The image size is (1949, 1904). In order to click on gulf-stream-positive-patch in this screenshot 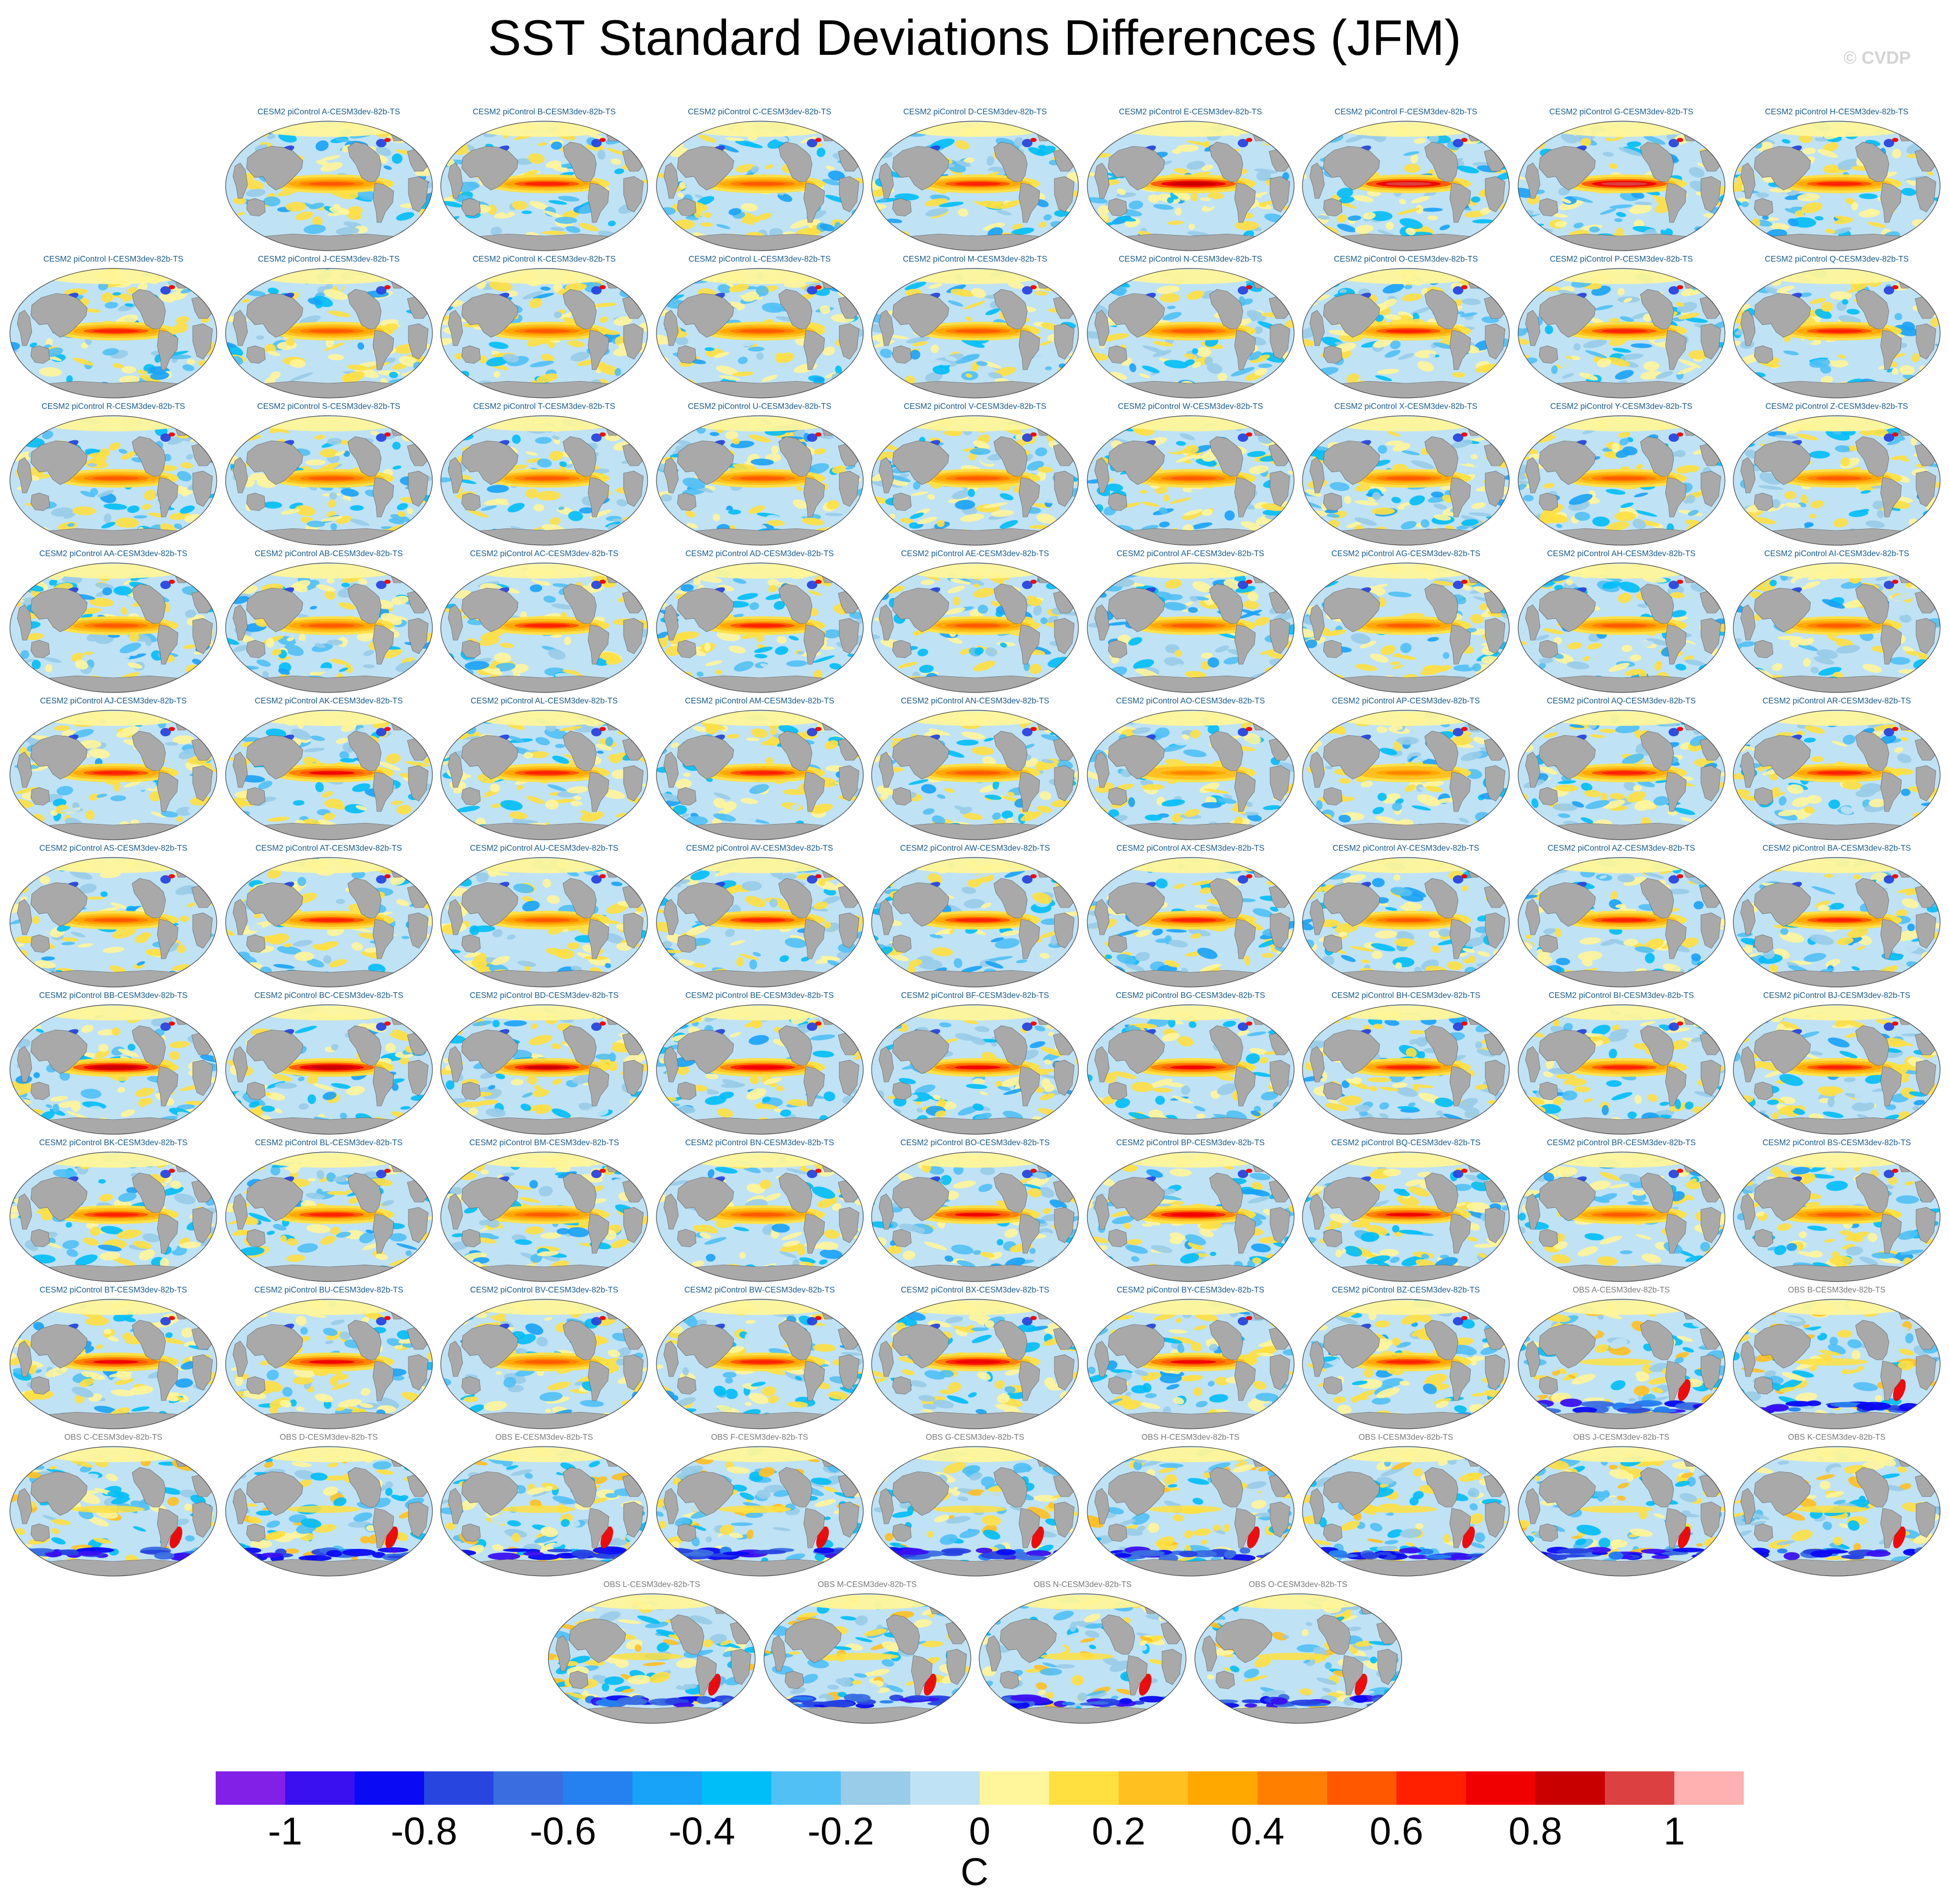, I will do `click(818, 140)`.